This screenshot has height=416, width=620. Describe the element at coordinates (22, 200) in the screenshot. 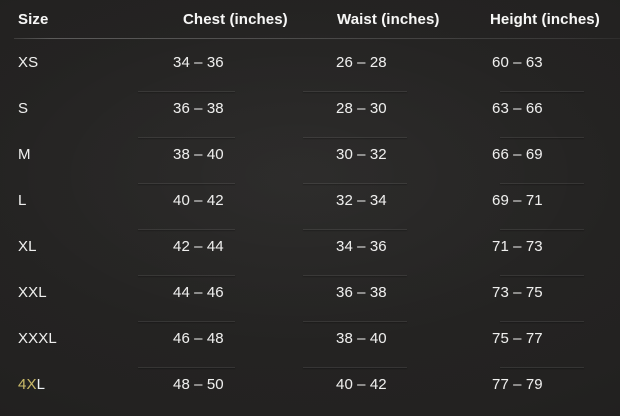

I see `cell-size: L` at that location.